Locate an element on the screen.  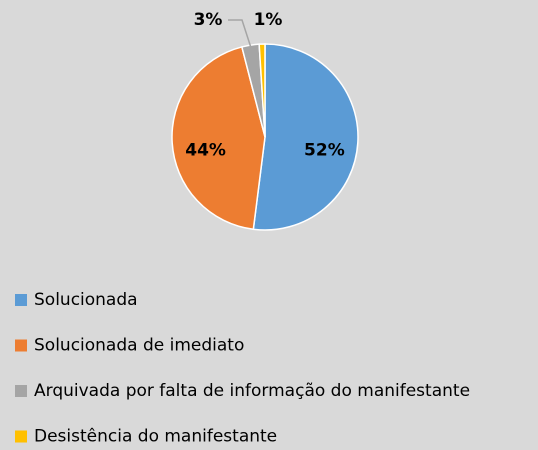
data-label: 52% is located at coordinates (324, 151).